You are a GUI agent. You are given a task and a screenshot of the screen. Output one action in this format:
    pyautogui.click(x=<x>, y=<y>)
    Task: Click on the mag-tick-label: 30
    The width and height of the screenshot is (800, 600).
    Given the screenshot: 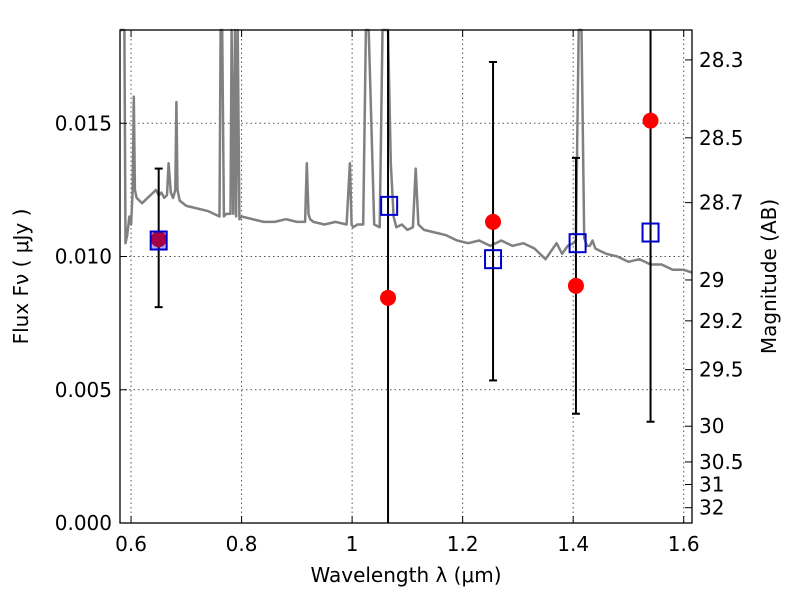 What is the action you would take?
    pyautogui.click(x=711, y=426)
    